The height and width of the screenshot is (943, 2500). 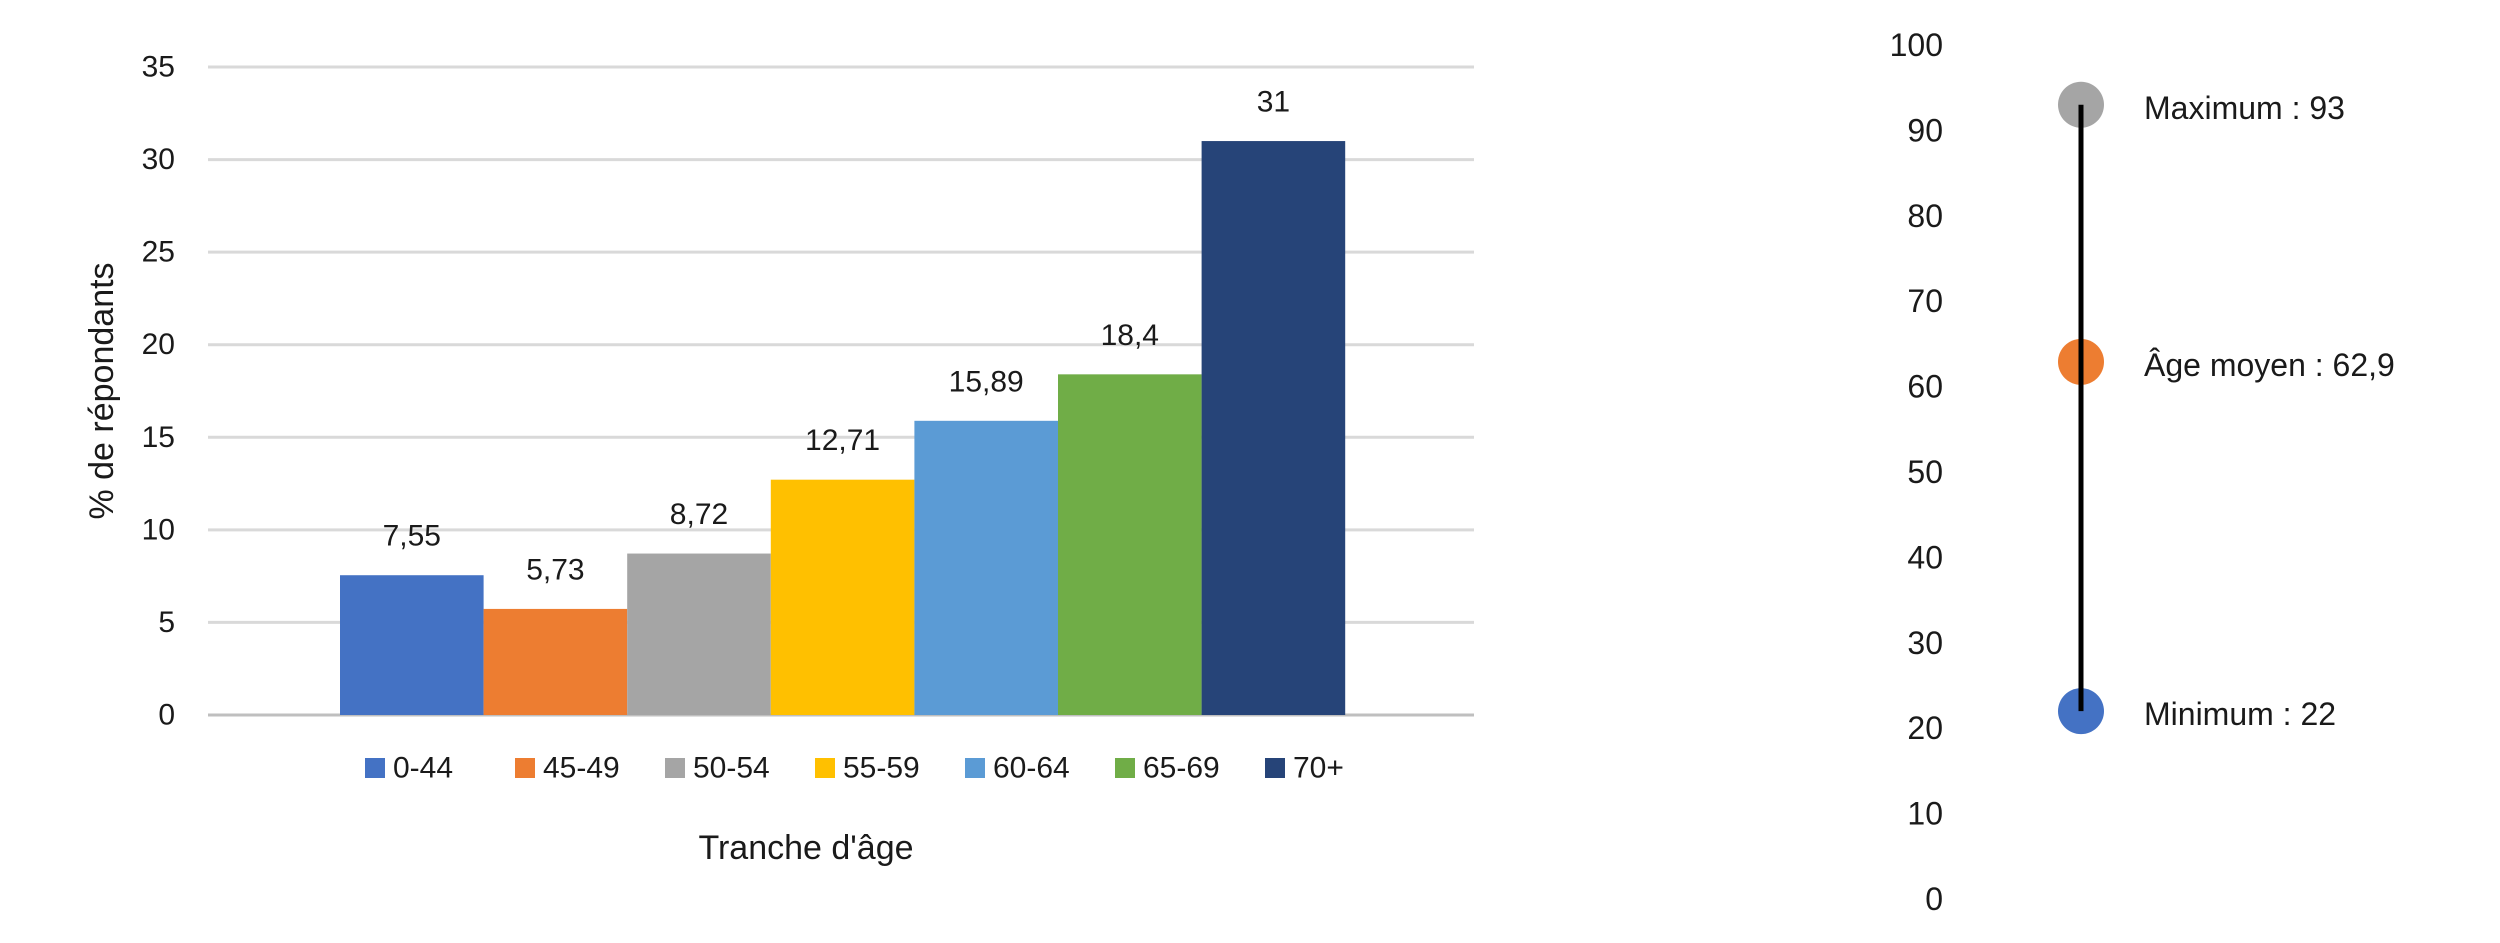 I want to click on legend-label: 65-69, so click(x=1181, y=768).